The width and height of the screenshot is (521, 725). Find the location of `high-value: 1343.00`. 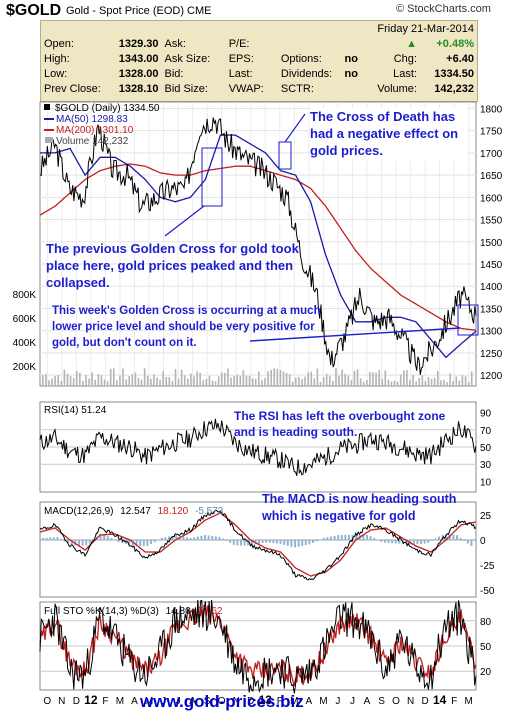

high-value: 1343.00 is located at coordinates (138, 58).